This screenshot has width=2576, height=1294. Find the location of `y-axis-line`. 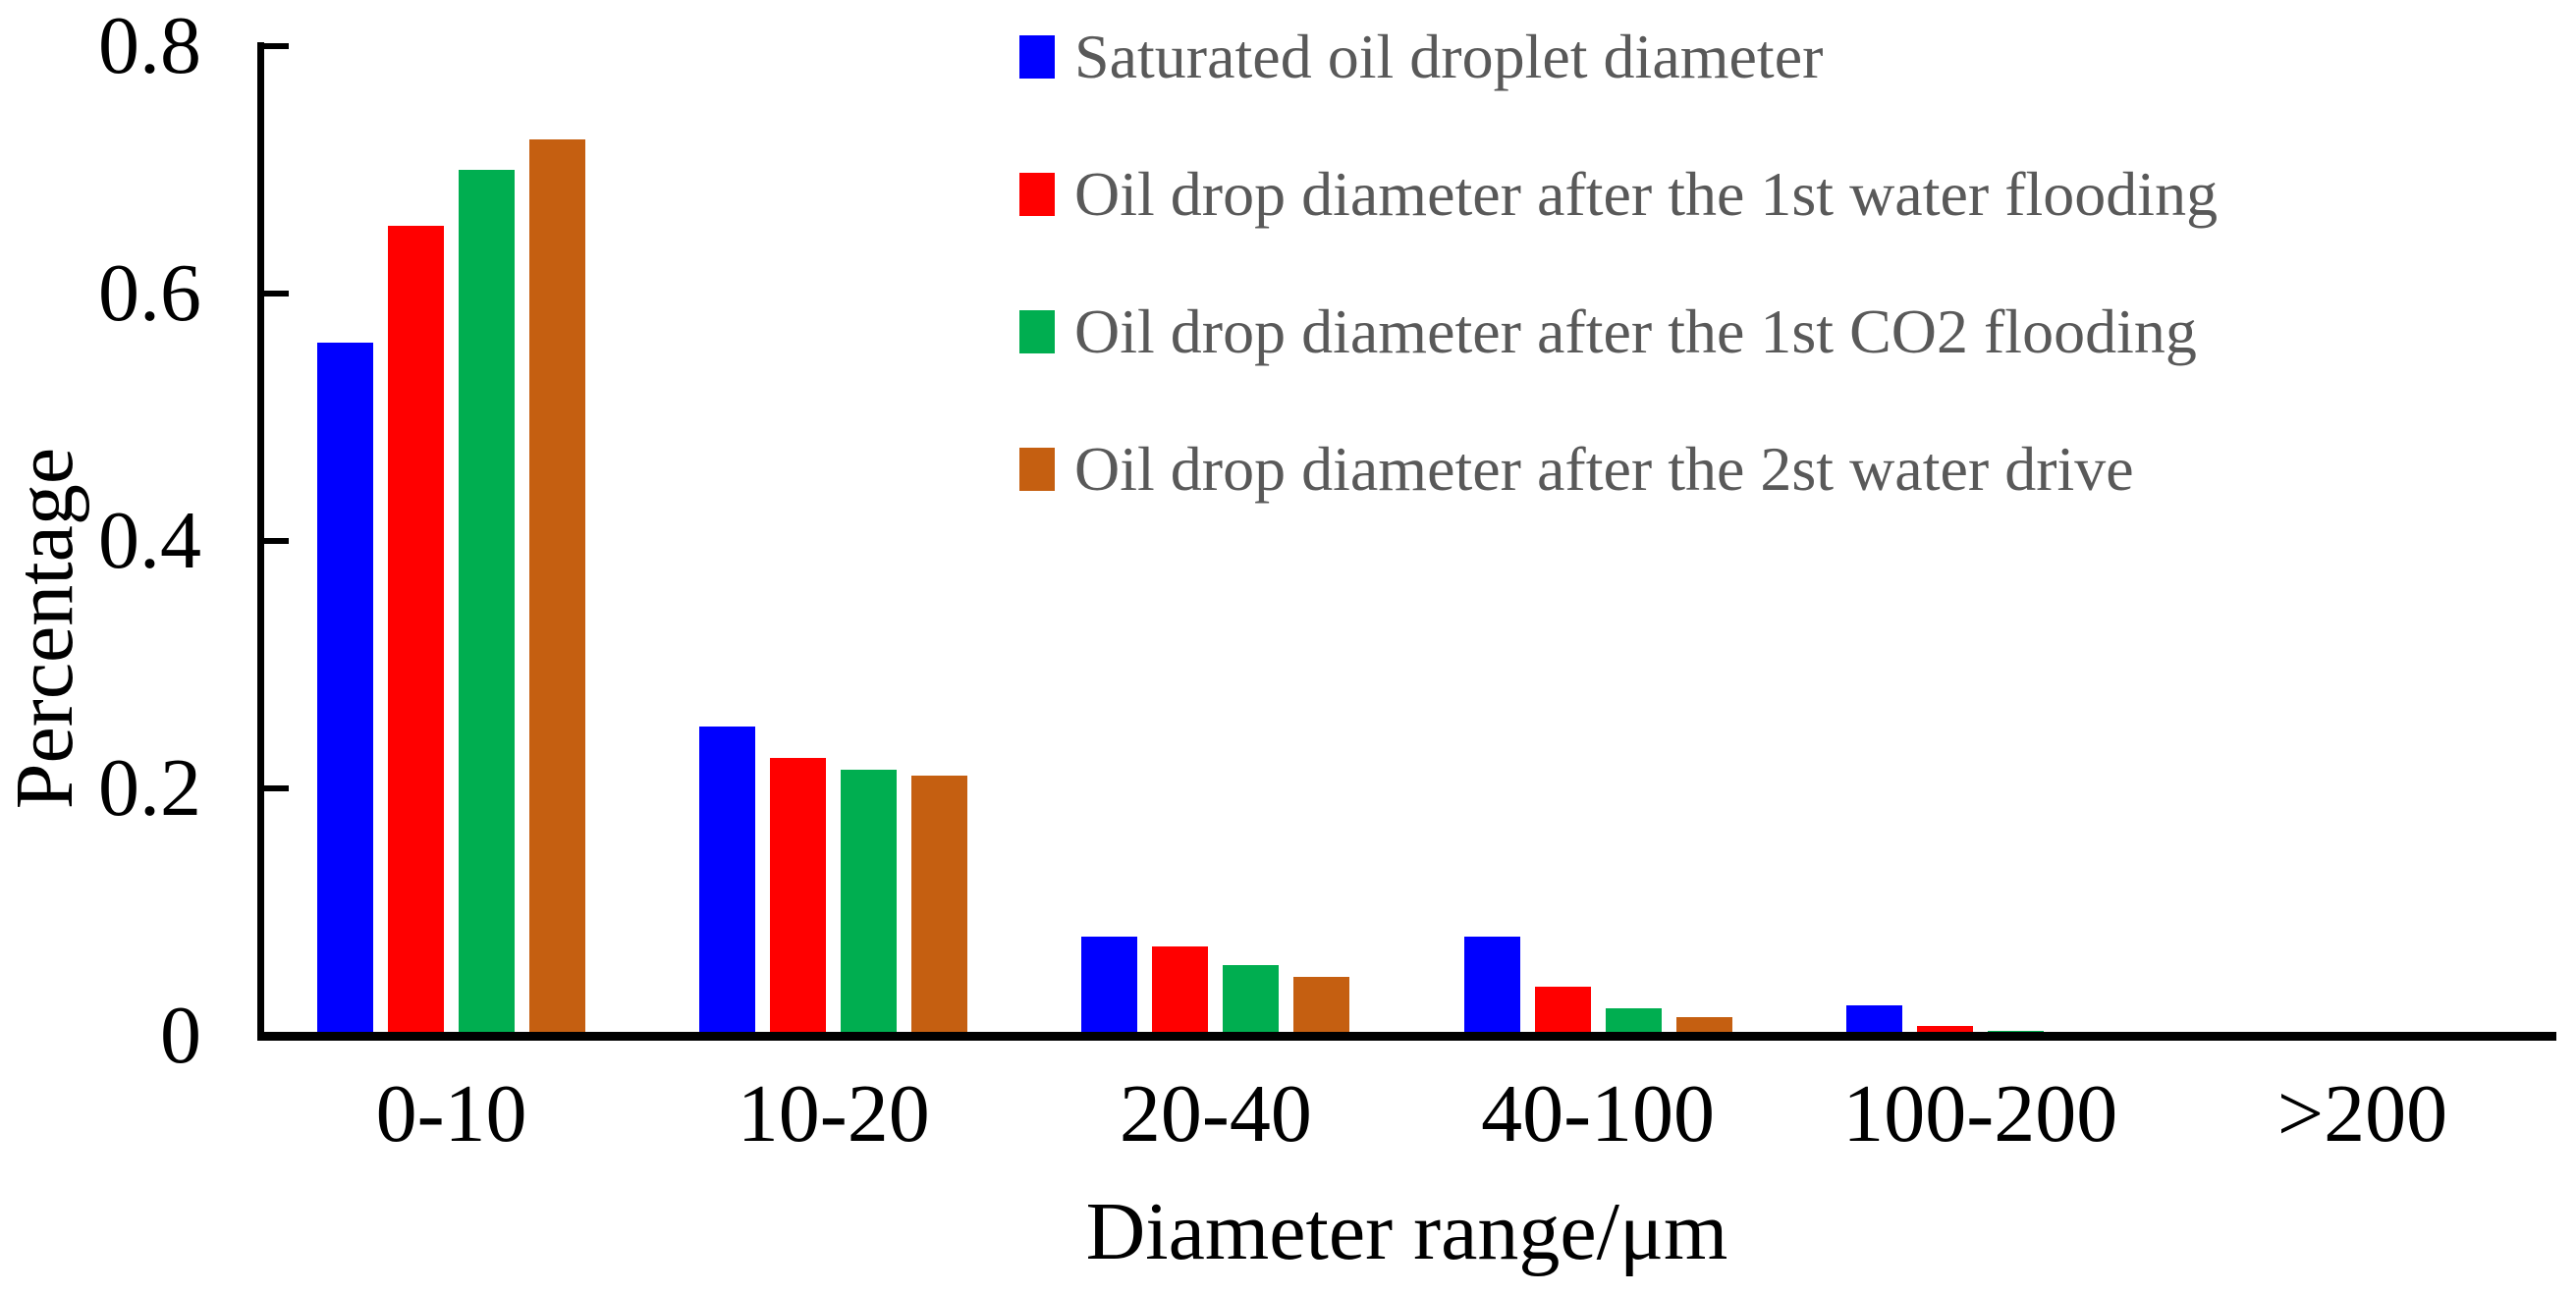

y-axis-line is located at coordinates (260, 541).